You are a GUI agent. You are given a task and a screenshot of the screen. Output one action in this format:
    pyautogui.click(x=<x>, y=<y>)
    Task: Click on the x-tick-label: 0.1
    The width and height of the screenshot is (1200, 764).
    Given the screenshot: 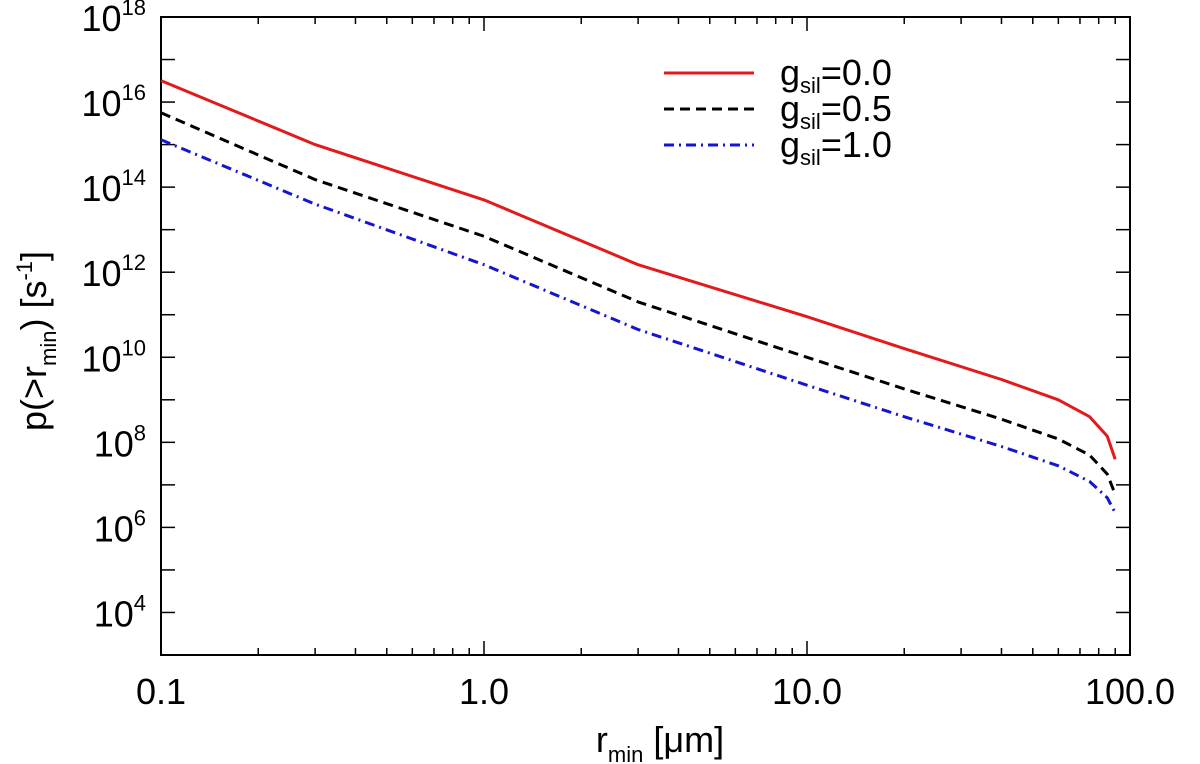 What is the action you would take?
    pyautogui.click(x=161, y=691)
    